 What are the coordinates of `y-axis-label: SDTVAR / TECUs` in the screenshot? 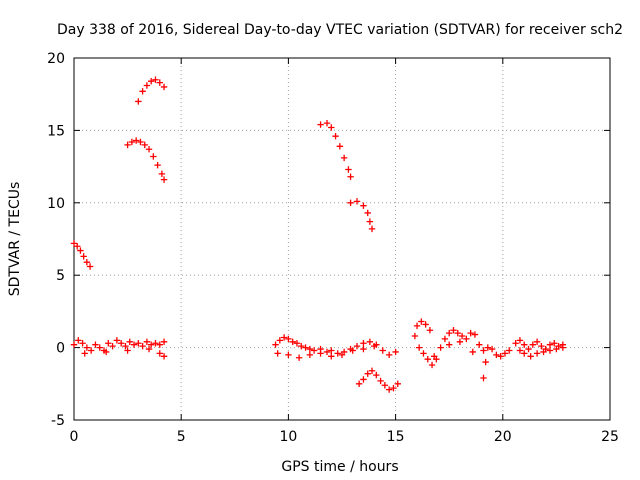 It's located at (15, 239).